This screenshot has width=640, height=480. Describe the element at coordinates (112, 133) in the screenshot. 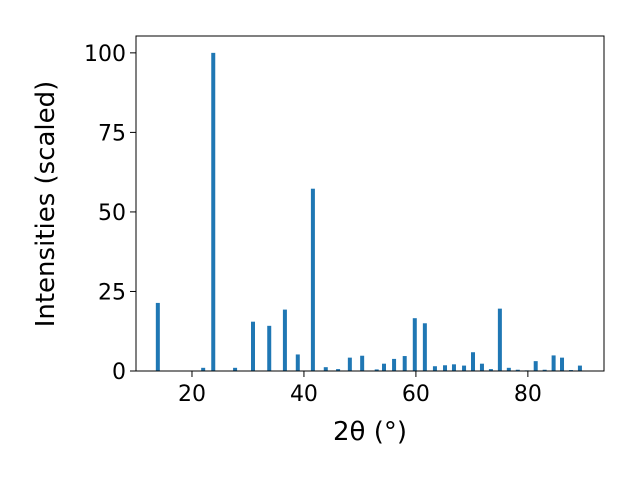

I see `y-tick-label: 75` at that location.